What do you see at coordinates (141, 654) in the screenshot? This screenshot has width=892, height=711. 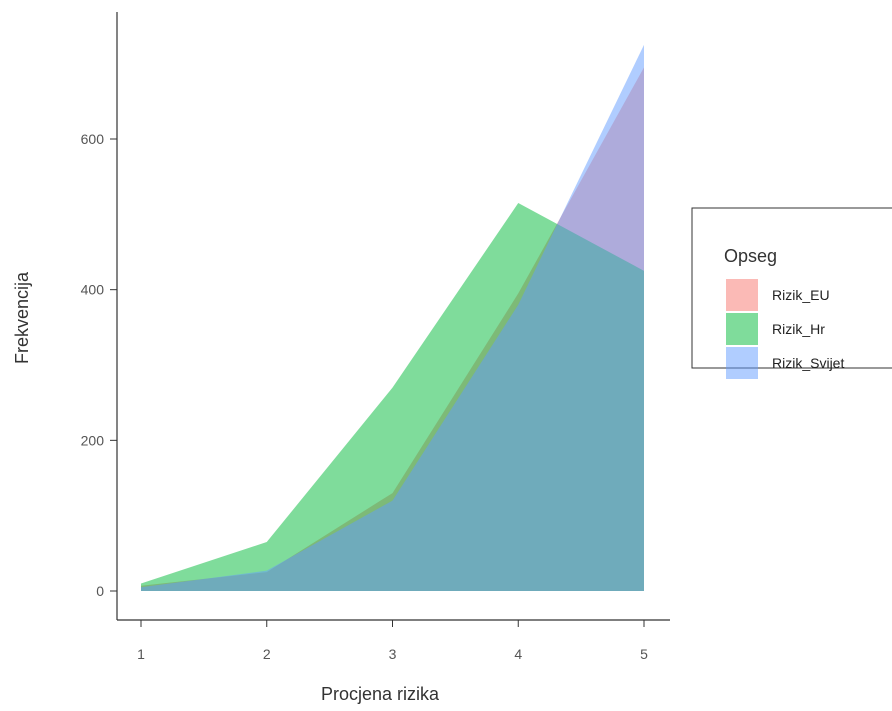 I see `x-tick-label: 1` at bounding box center [141, 654].